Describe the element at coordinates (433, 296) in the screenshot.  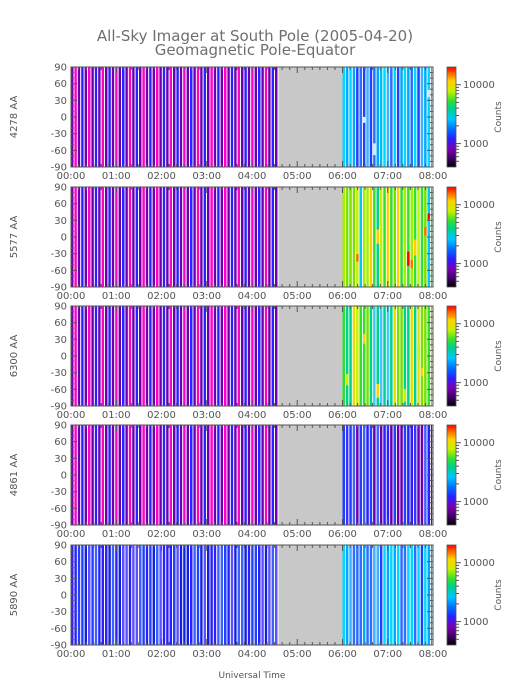
I see `x-tick-label: 08:00` at that location.